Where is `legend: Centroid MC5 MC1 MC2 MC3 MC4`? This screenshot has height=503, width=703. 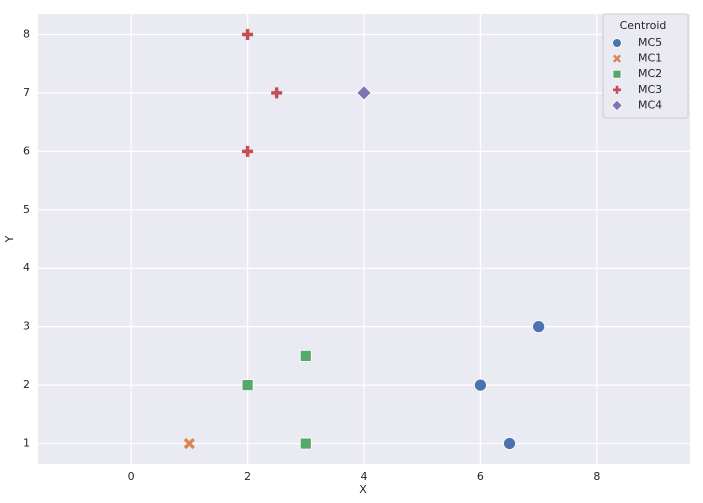
legend: Centroid MC5 MC1 MC2 MC3 MC4 is located at coordinates (645, 66).